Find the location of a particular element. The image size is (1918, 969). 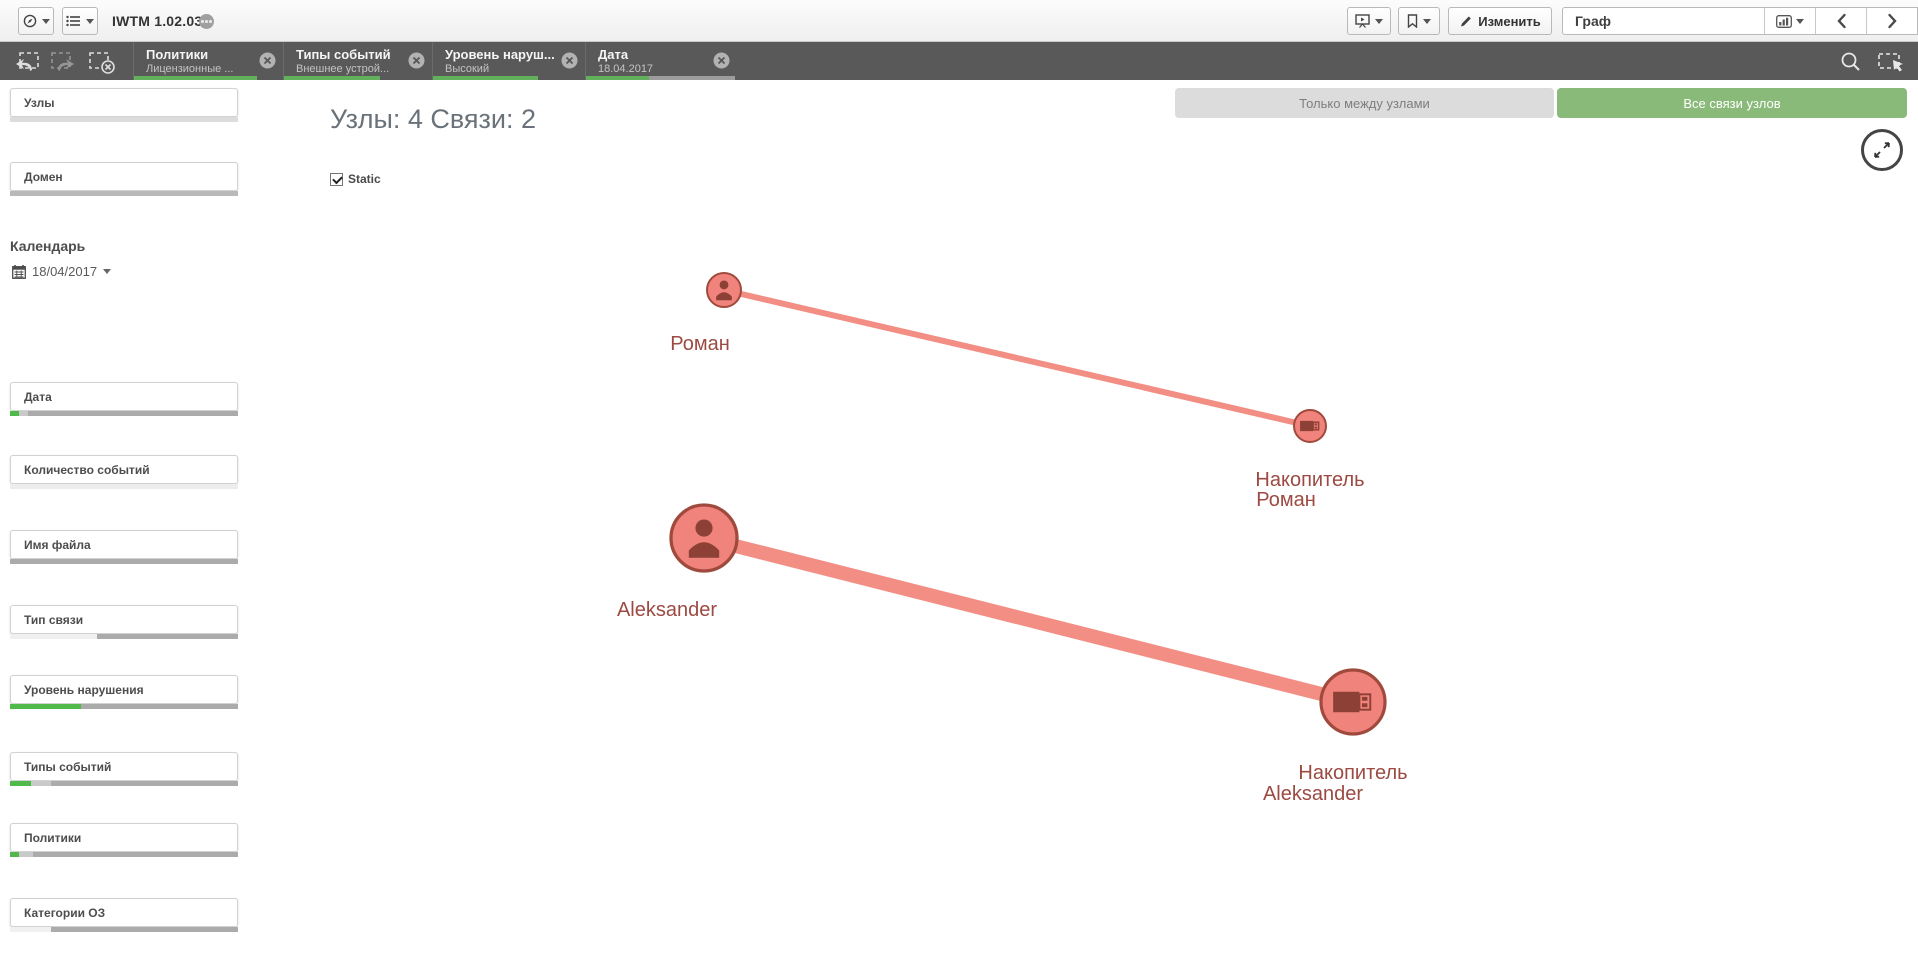

presentation-icon is located at coordinates (1362, 21).